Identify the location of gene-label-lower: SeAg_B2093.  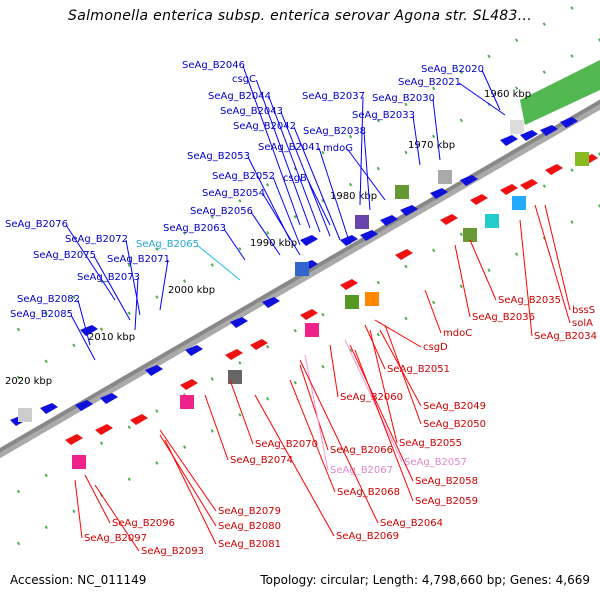
(172, 551).